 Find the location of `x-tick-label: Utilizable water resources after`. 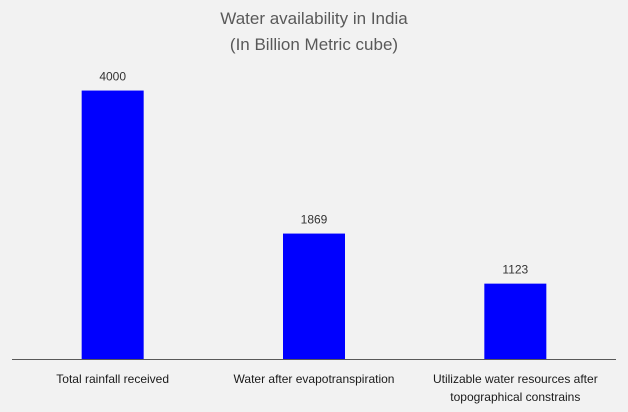

x-tick-label: Utilizable water resources after is located at coordinates (515, 379).